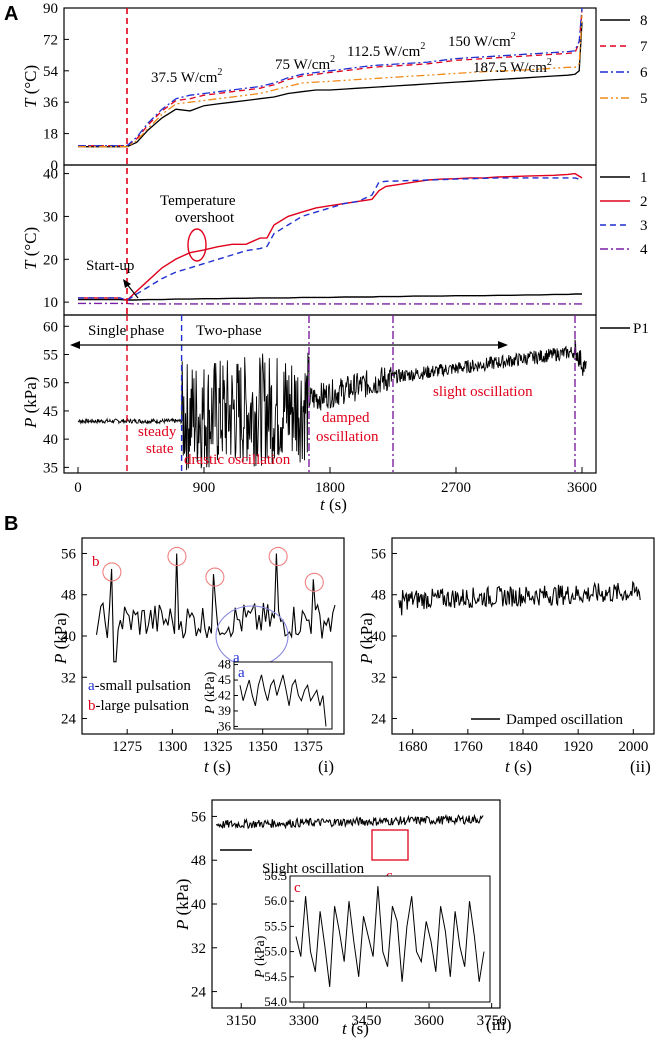 Image resolution: width=671 pixels, height=1039 pixels. Describe the element at coordinates (308, 747) in the screenshot. I see `xtick-label: 1375` at that location.